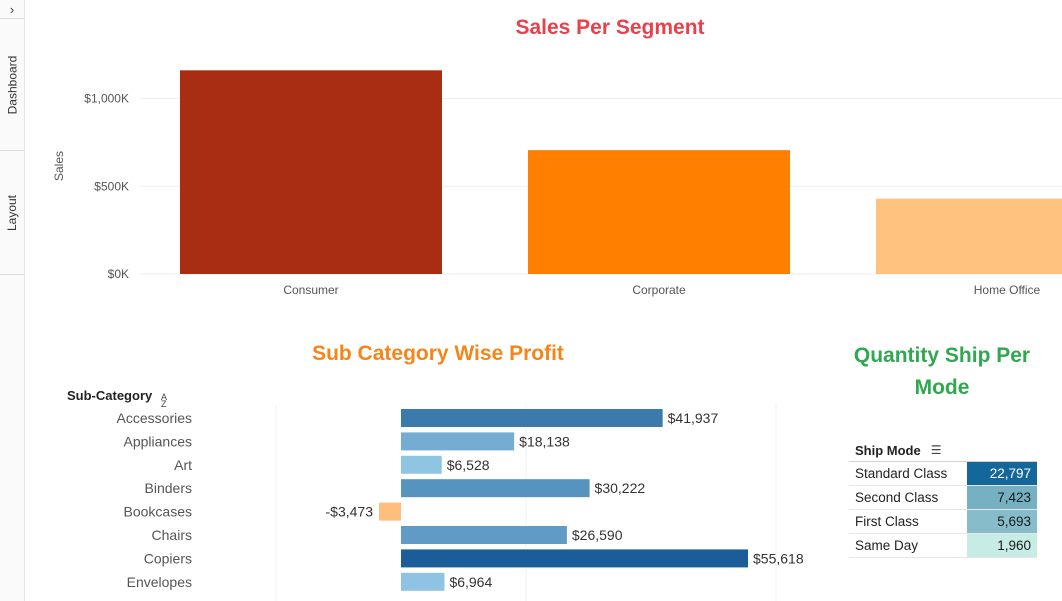  I want to click on y-tick-label: $1,000K, so click(106, 99).